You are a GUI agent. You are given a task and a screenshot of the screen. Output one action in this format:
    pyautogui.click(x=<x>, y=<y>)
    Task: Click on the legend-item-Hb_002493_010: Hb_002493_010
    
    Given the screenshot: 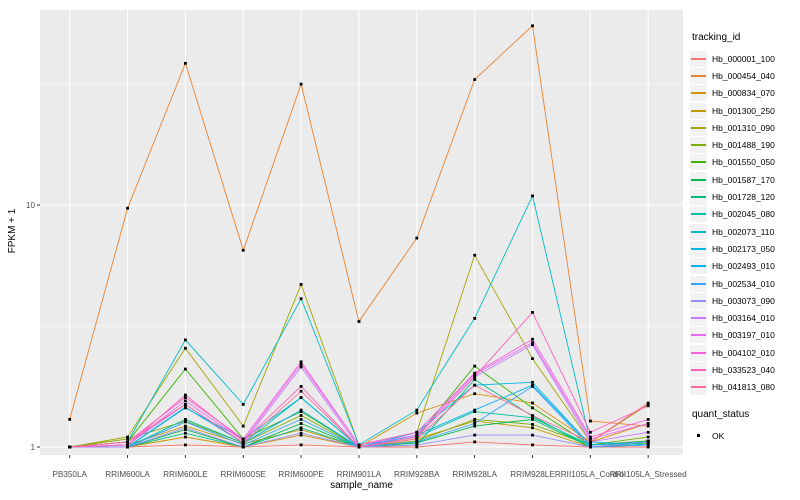 What is the action you would take?
    pyautogui.click(x=744, y=266)
    